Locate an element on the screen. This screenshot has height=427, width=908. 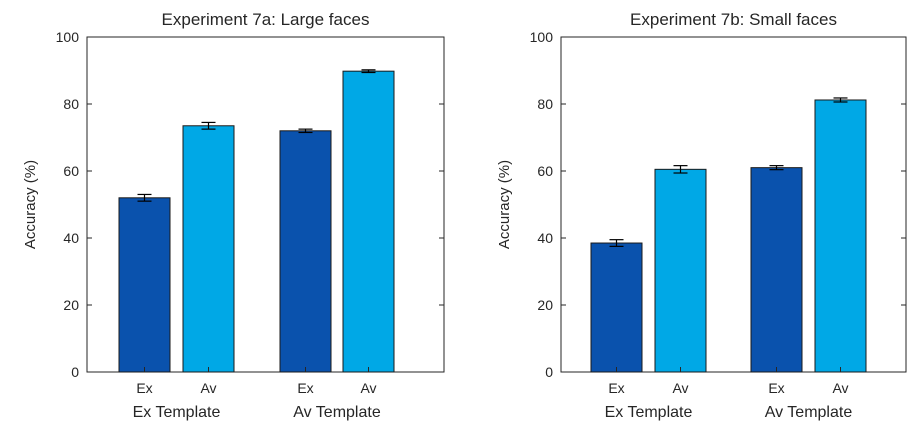
chart-title: Experiment 7a: Large faces is located at coordinates (266, 19).